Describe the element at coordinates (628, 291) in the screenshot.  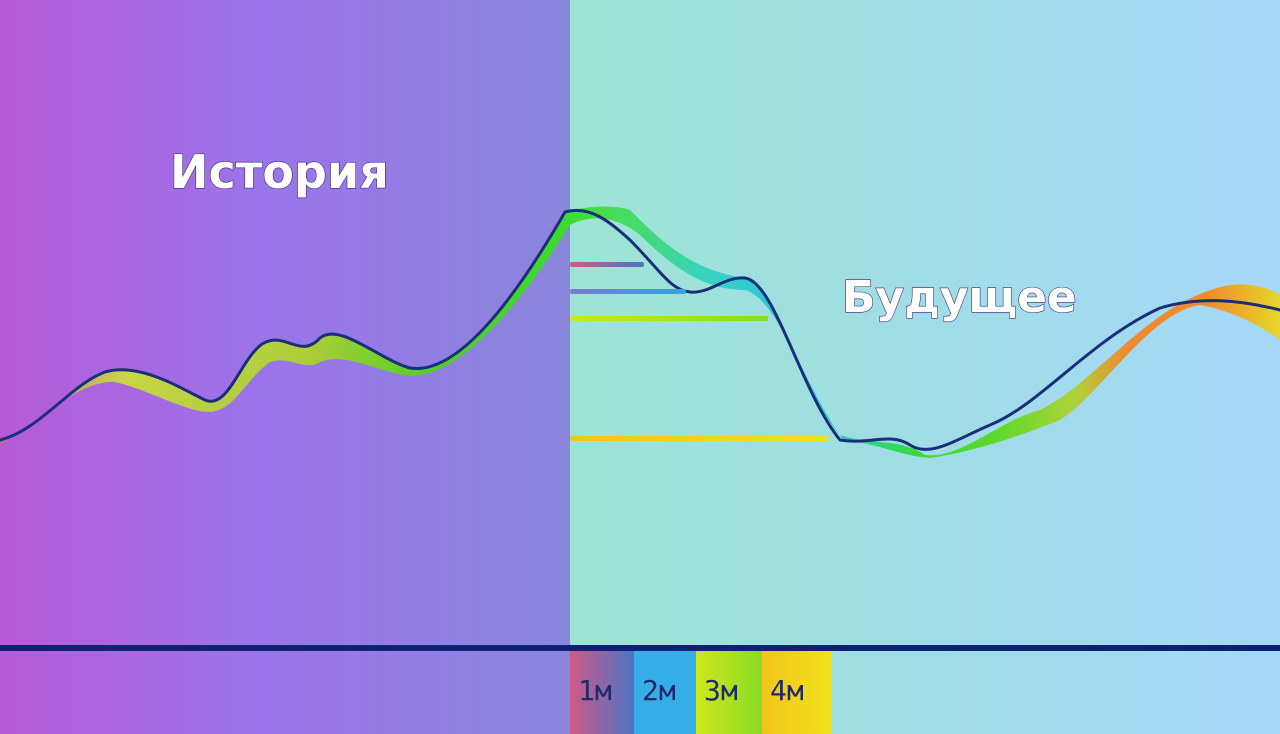
I see `horizon-bar-2m` at that location.